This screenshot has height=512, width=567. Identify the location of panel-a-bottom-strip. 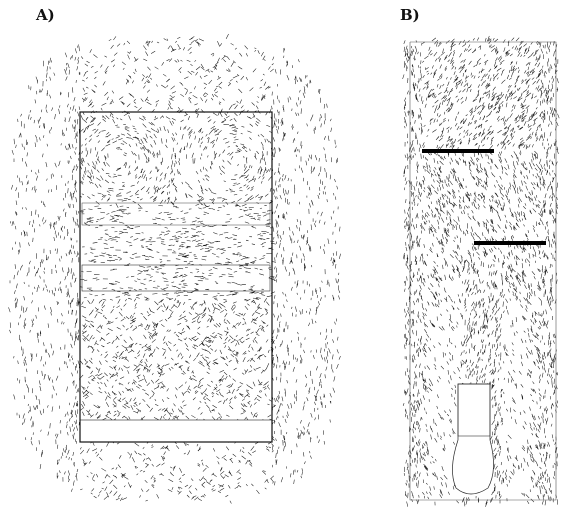
(176, 431).